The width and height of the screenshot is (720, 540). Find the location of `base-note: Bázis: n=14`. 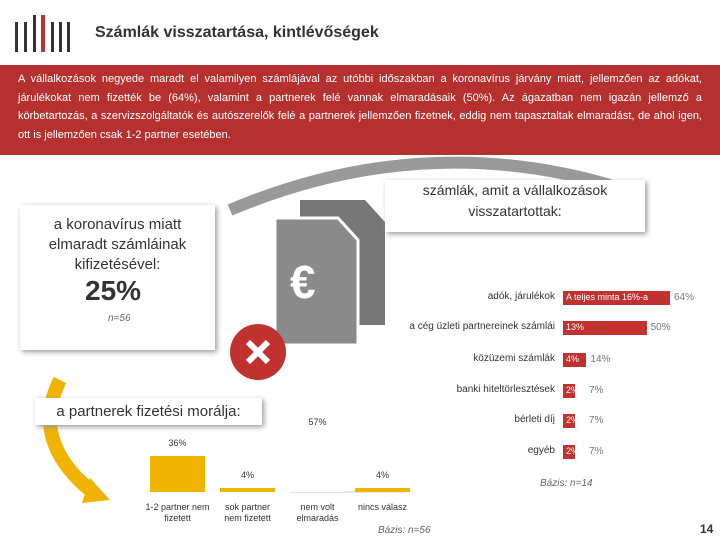

base-note: Bázis: n=14 is located at coordinates (566, 483).